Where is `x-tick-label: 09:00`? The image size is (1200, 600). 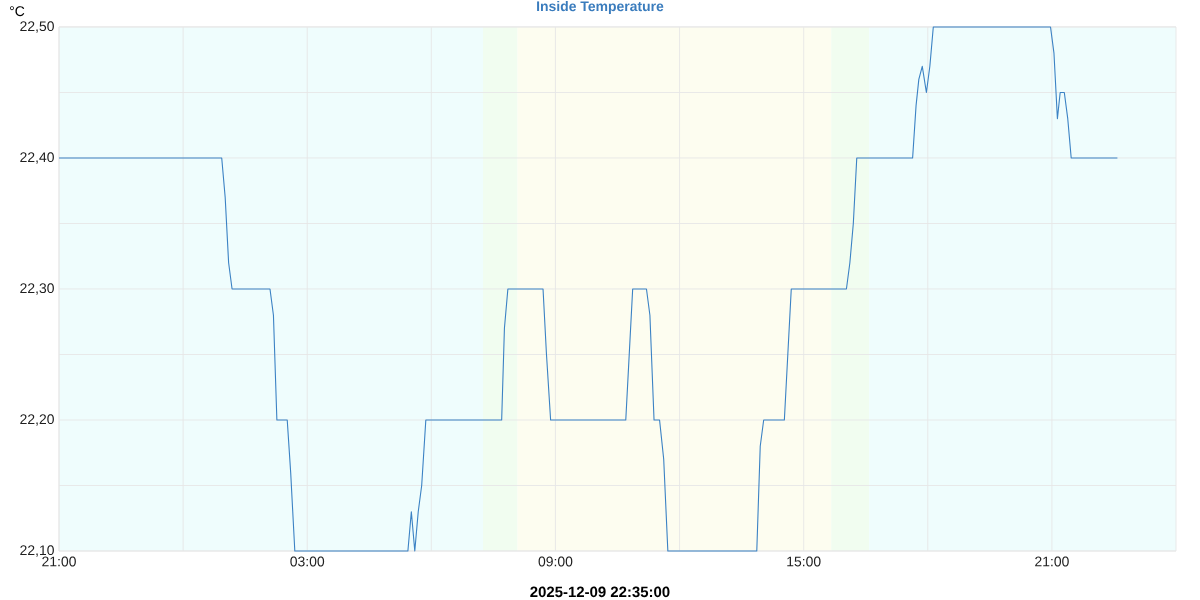
x-tick-label: 09:00 is located at coordinates (555, 561).